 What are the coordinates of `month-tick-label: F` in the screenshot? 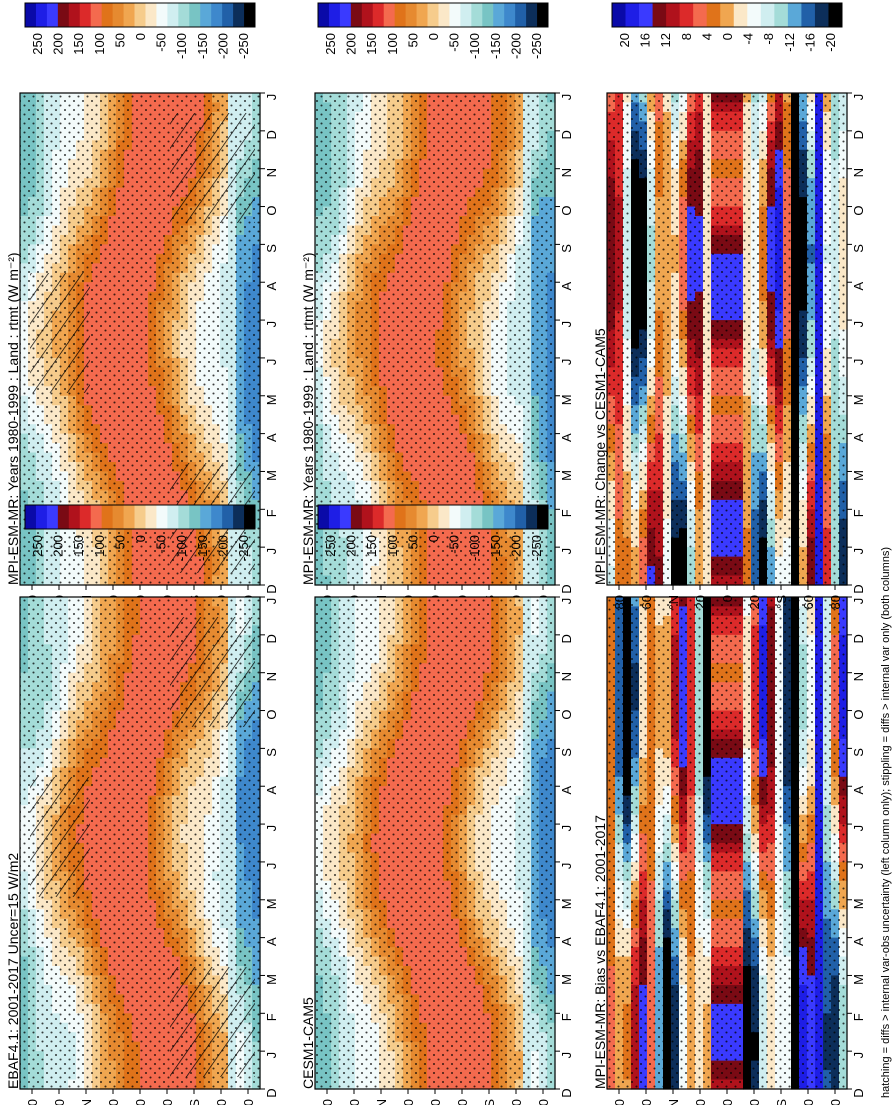 It's located at (566, 513).